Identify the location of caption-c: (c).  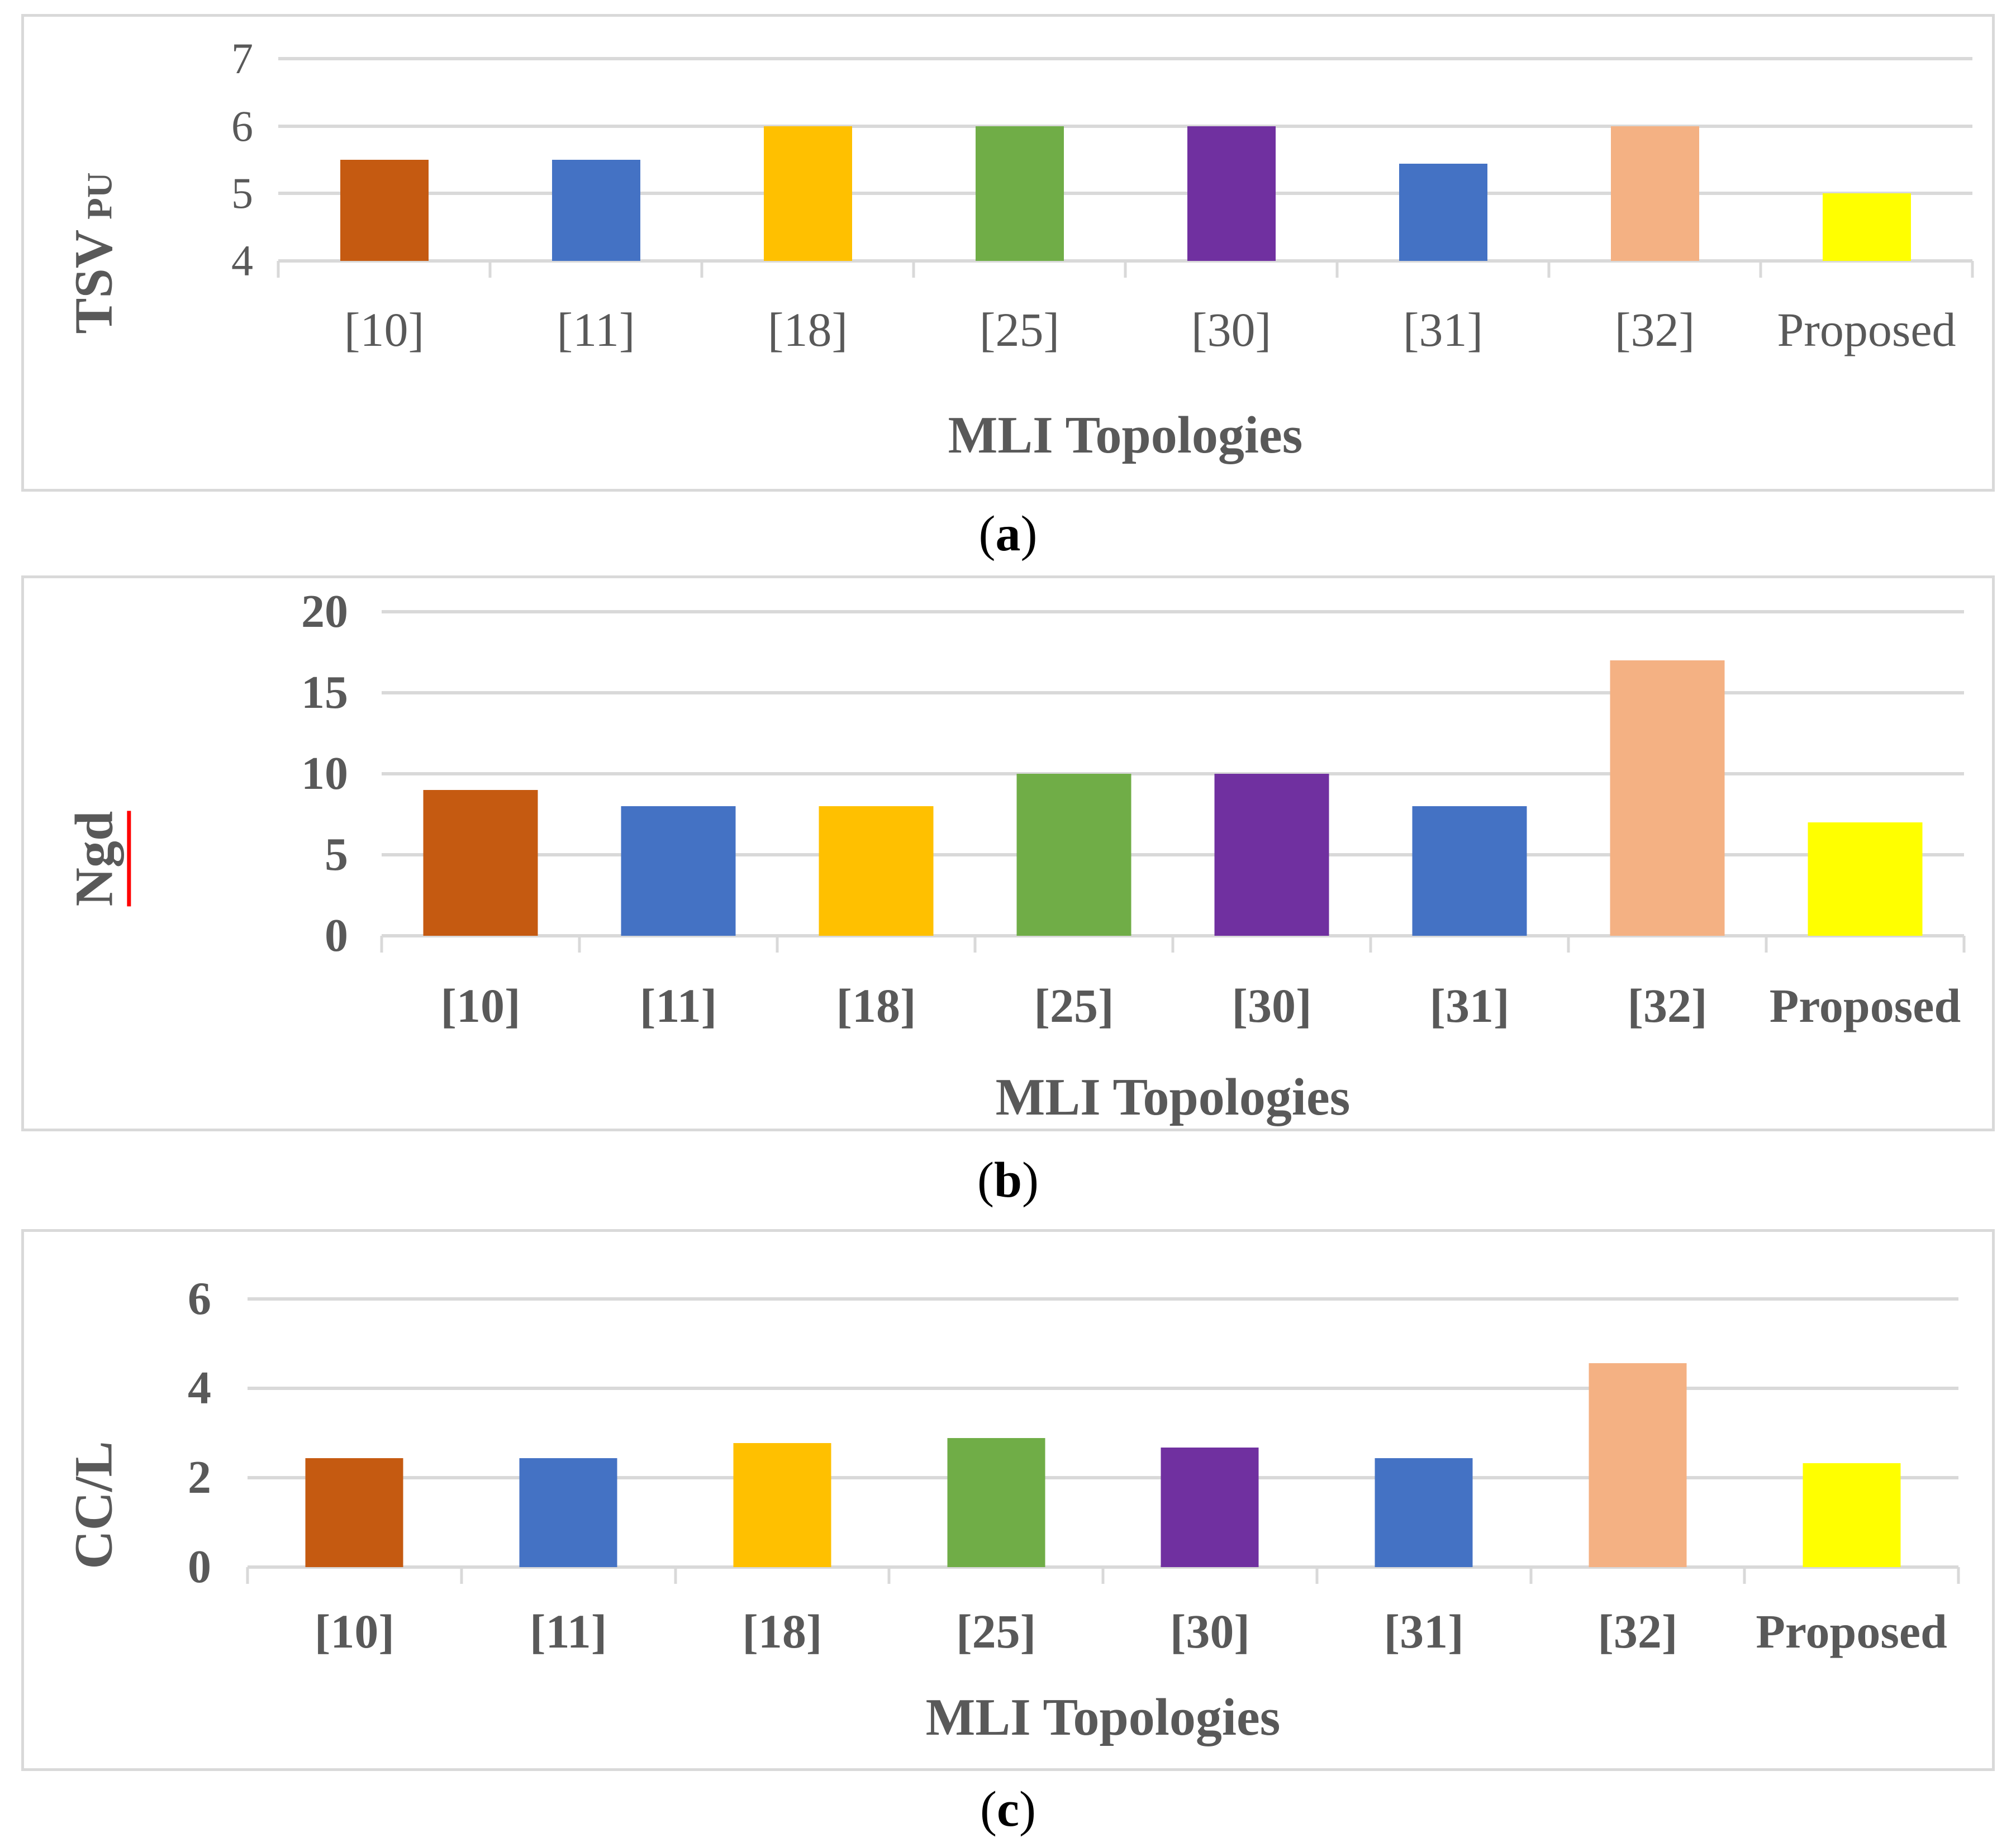
(1008, 1809).